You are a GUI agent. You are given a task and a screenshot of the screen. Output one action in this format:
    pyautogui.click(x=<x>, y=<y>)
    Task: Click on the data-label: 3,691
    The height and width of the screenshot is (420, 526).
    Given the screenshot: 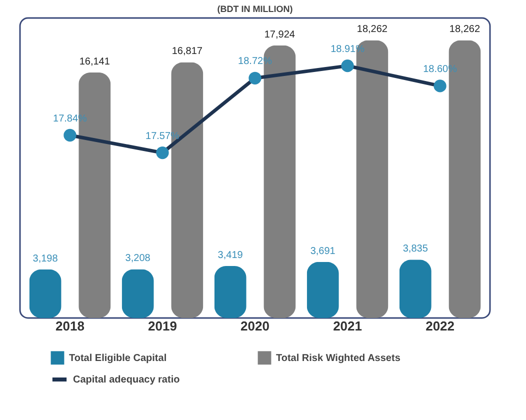 What is the action you would take?
    pyautogui.click(x=323, y=251)
    